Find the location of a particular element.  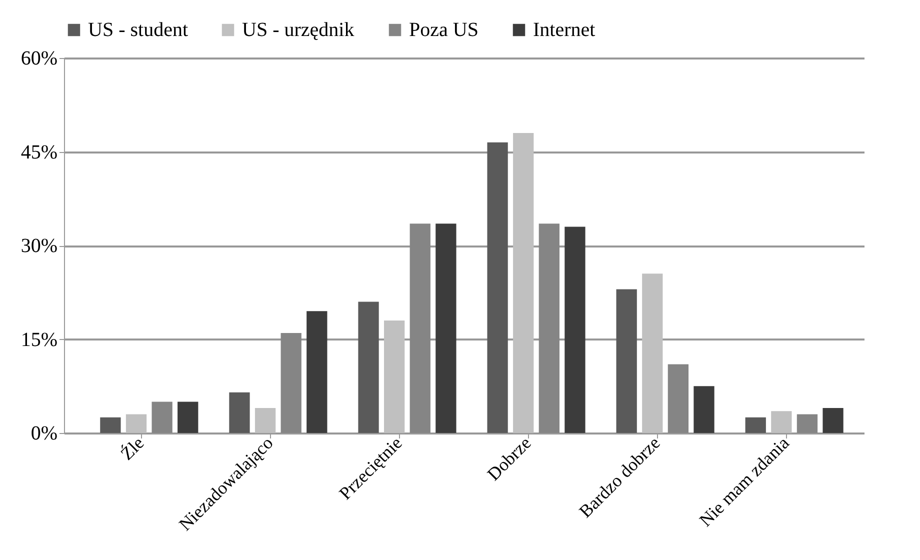

y-tick-label: 30% is located at coordinates (39, 246).